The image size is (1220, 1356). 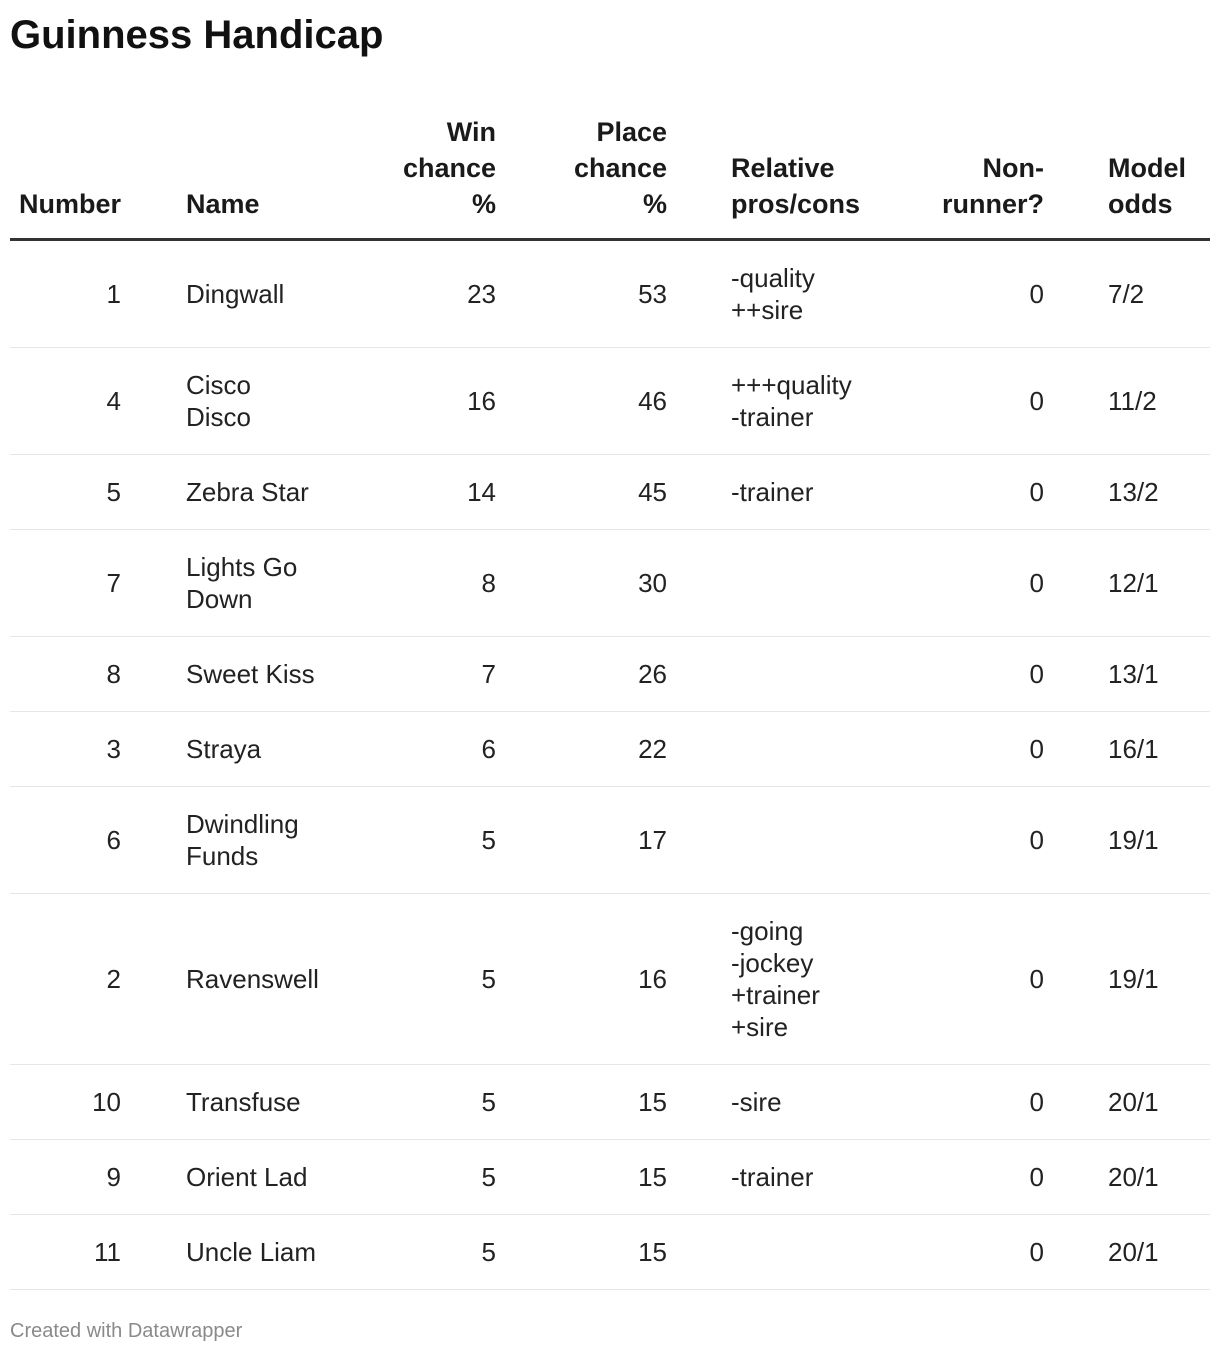 What do you see at coordinates (430, 293) in the screenshot?
I see `cell-win-chance: 23` at bounding box center [430, 293].